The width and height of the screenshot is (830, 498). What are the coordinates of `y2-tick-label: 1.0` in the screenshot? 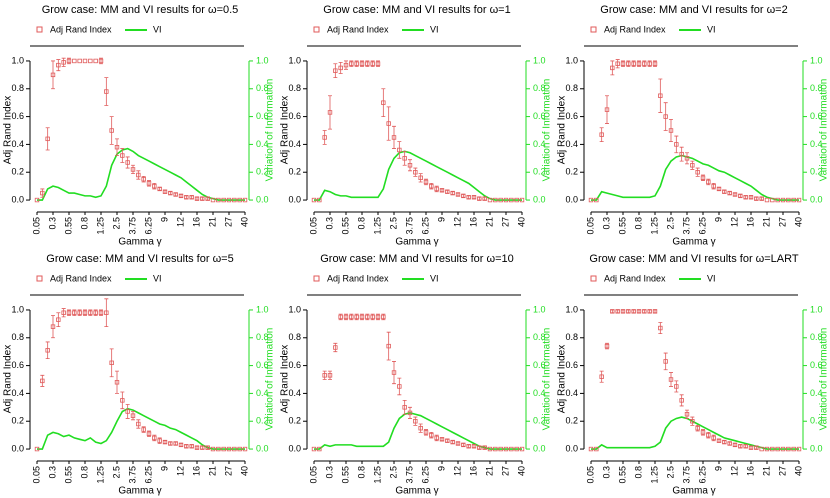 It's located at (539, 309).